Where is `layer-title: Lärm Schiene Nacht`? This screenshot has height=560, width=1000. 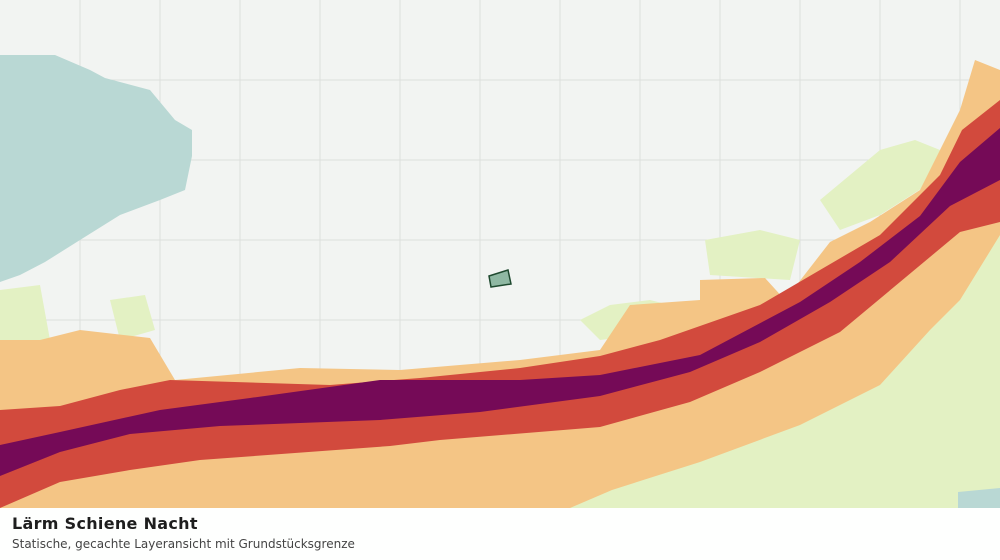
layer-title: Lärm Schiene Nacht is located at coordinates (105, 523).